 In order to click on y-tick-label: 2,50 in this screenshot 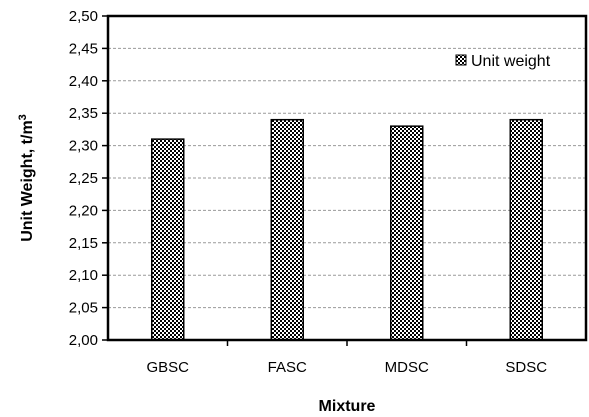, I will do `click(83, 16)`.